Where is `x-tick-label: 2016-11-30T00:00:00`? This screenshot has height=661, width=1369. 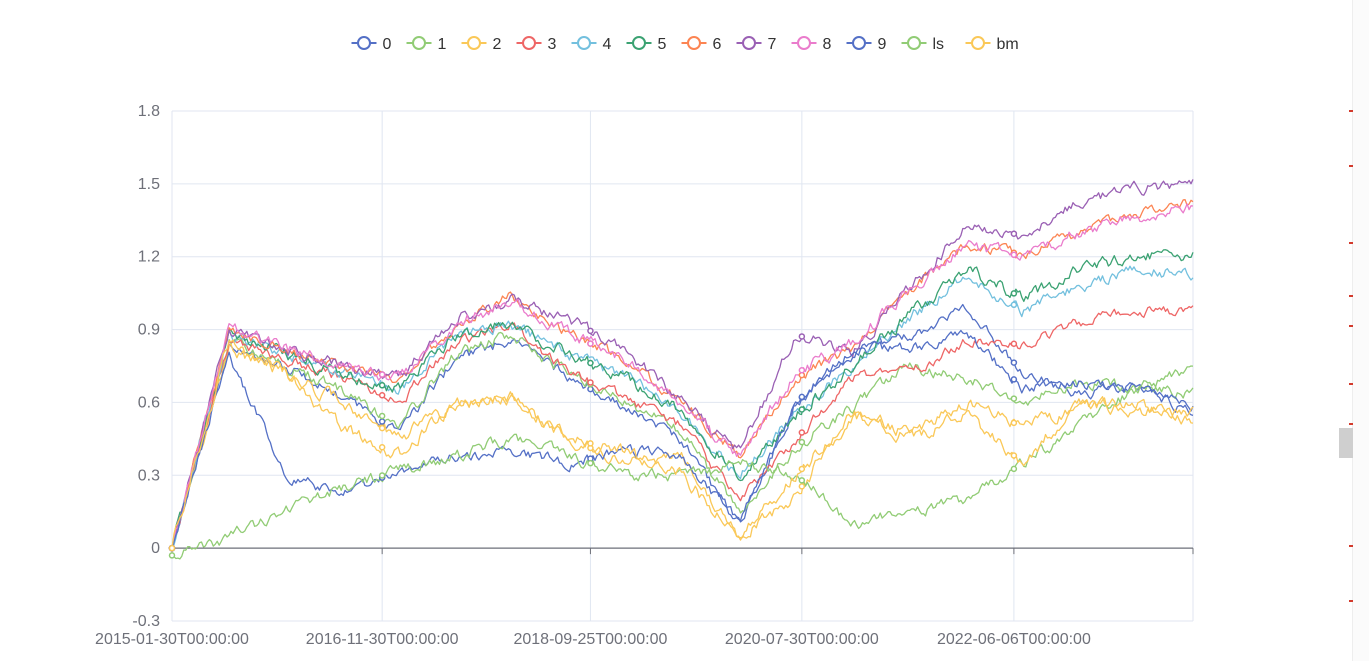
x-tick-label: 2016-11-30T00:00:00 is located at coordinates (382, 639).